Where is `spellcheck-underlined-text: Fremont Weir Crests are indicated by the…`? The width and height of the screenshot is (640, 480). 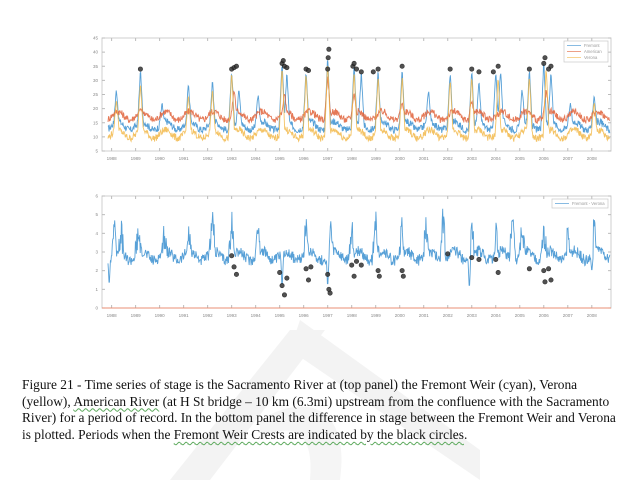 spellcheck-underlined-text: Fremont Weir Crests are indicated by the… is located at coordinates (318, 434).